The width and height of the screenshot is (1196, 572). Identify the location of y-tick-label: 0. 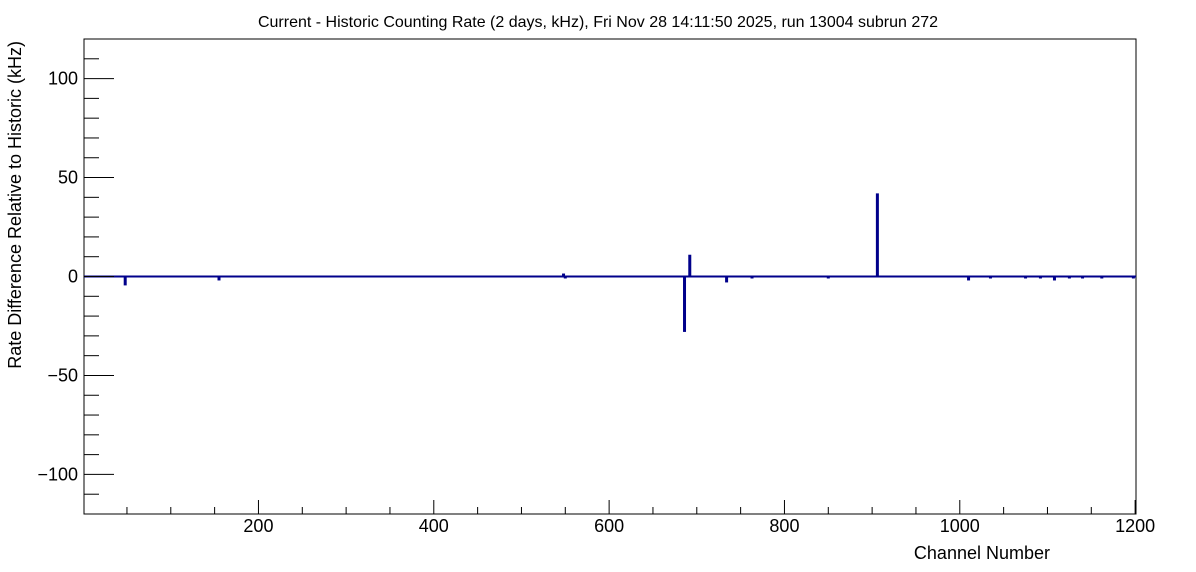
(73, 277).